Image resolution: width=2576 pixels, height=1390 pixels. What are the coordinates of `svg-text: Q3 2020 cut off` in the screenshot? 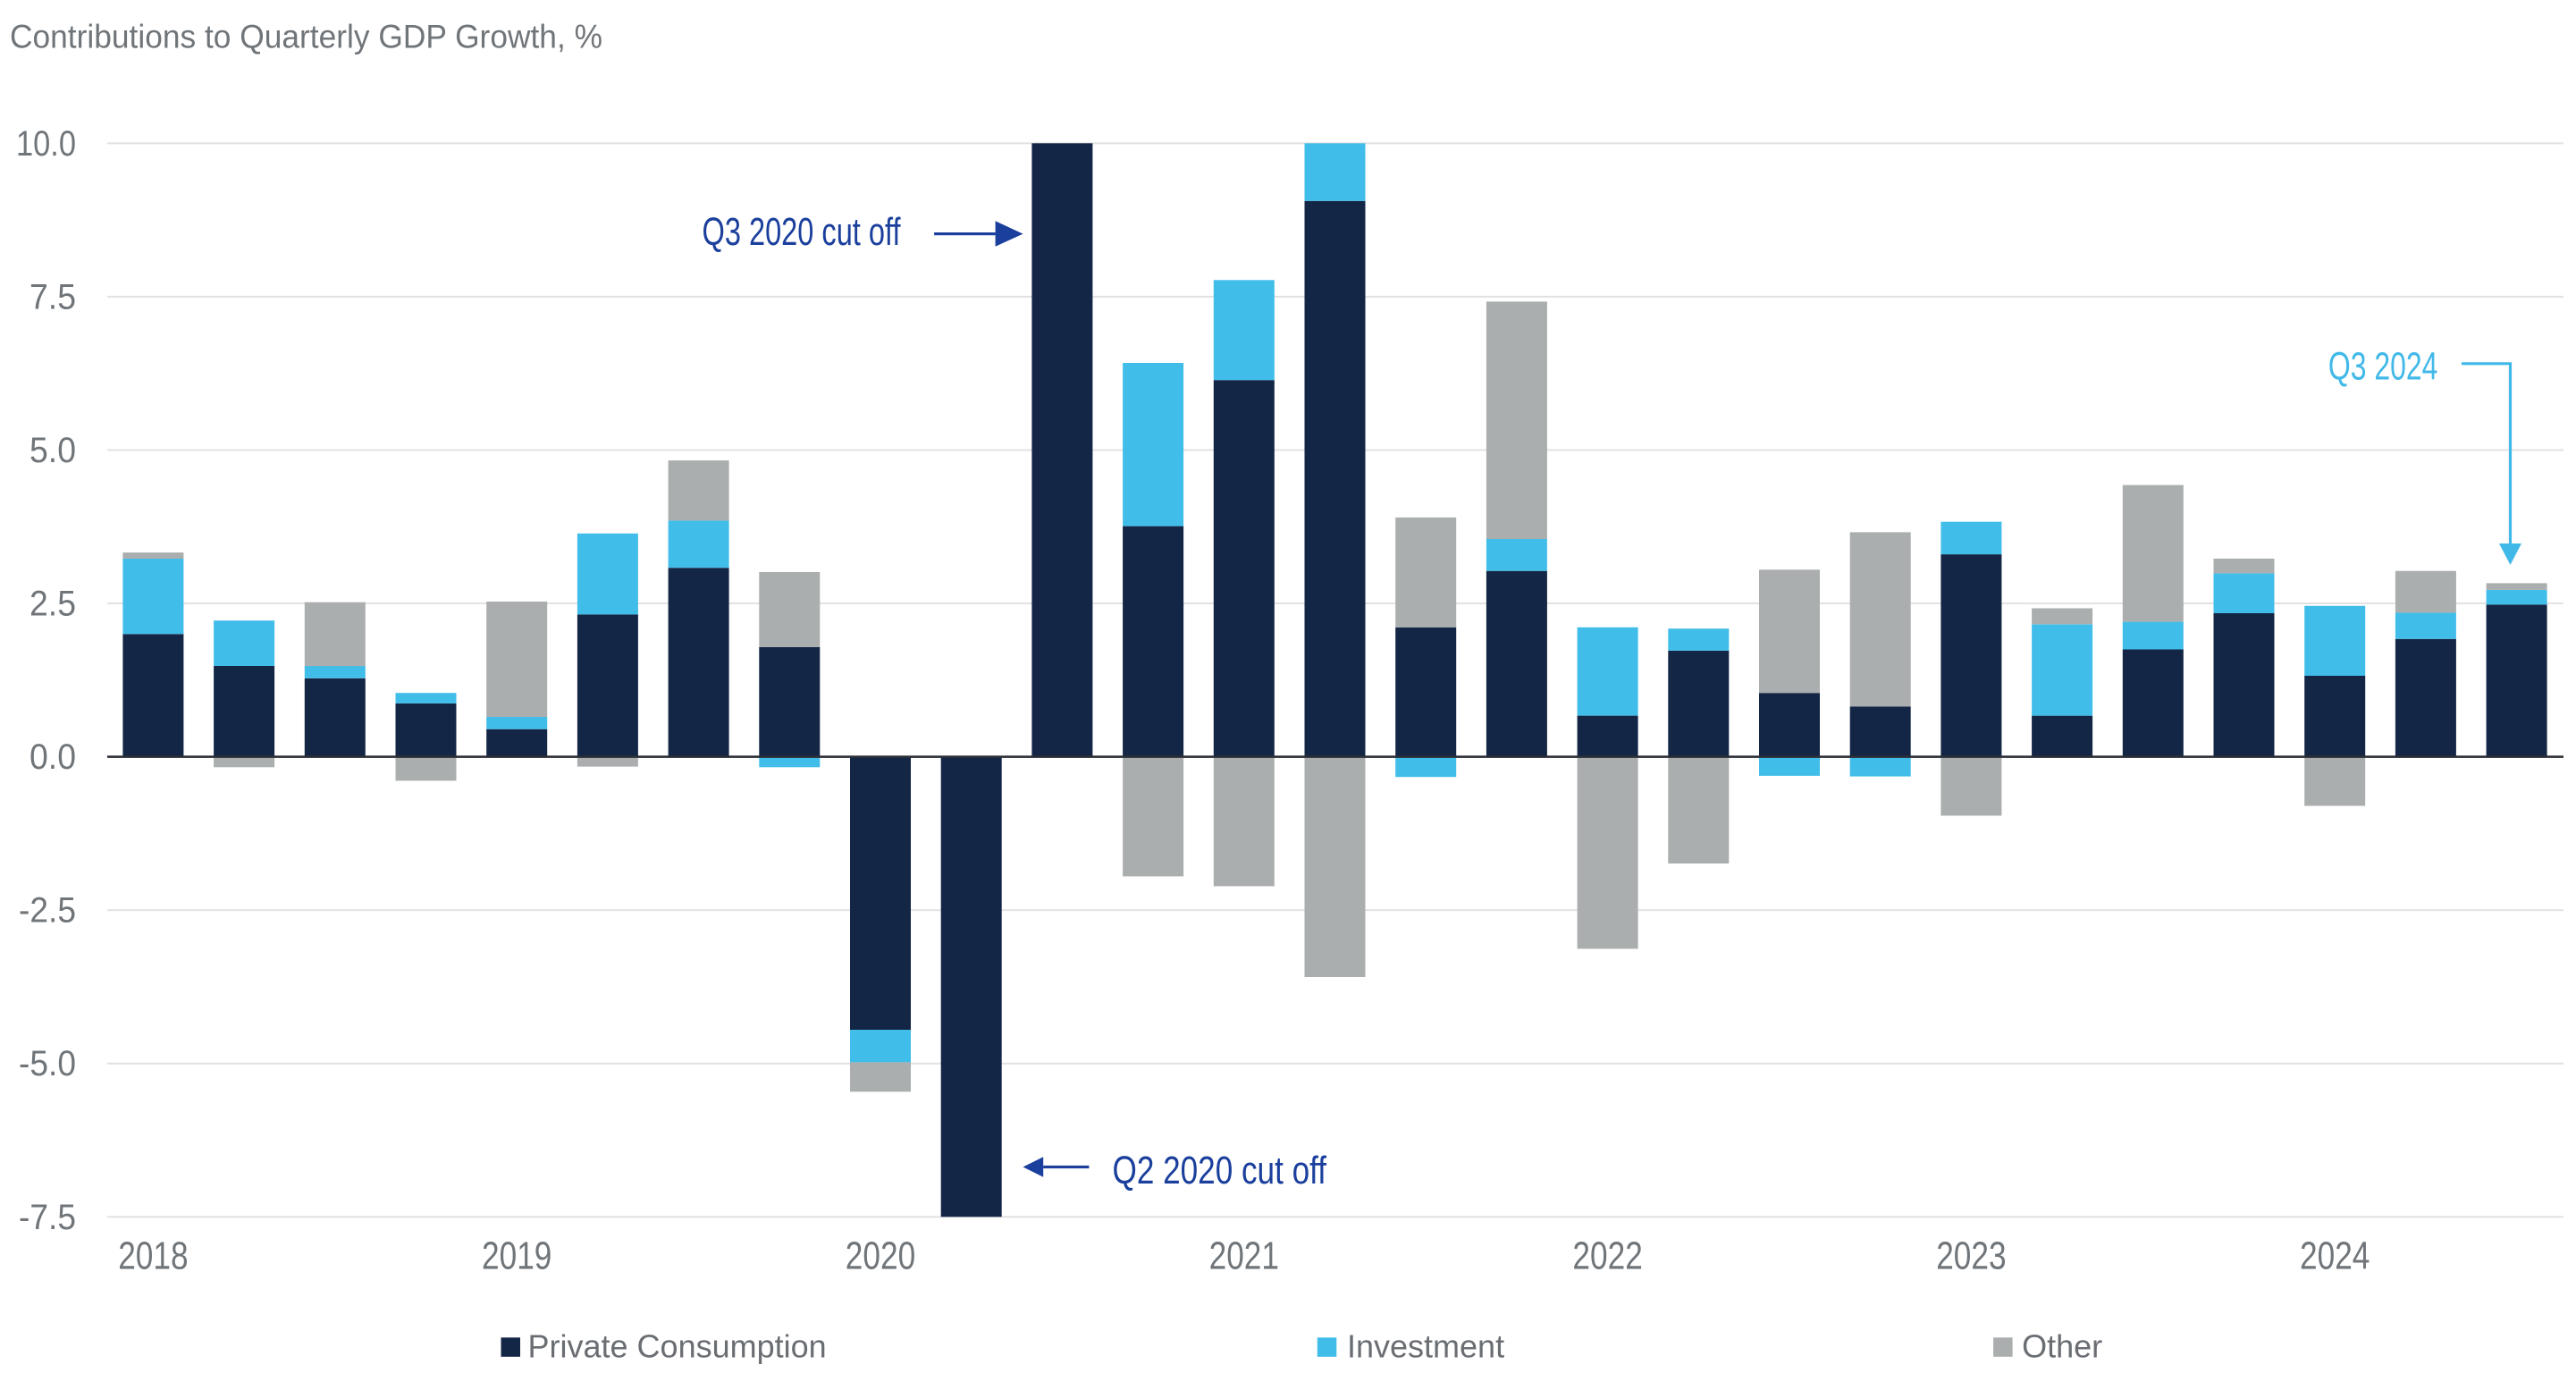 It's located at (803, 232).